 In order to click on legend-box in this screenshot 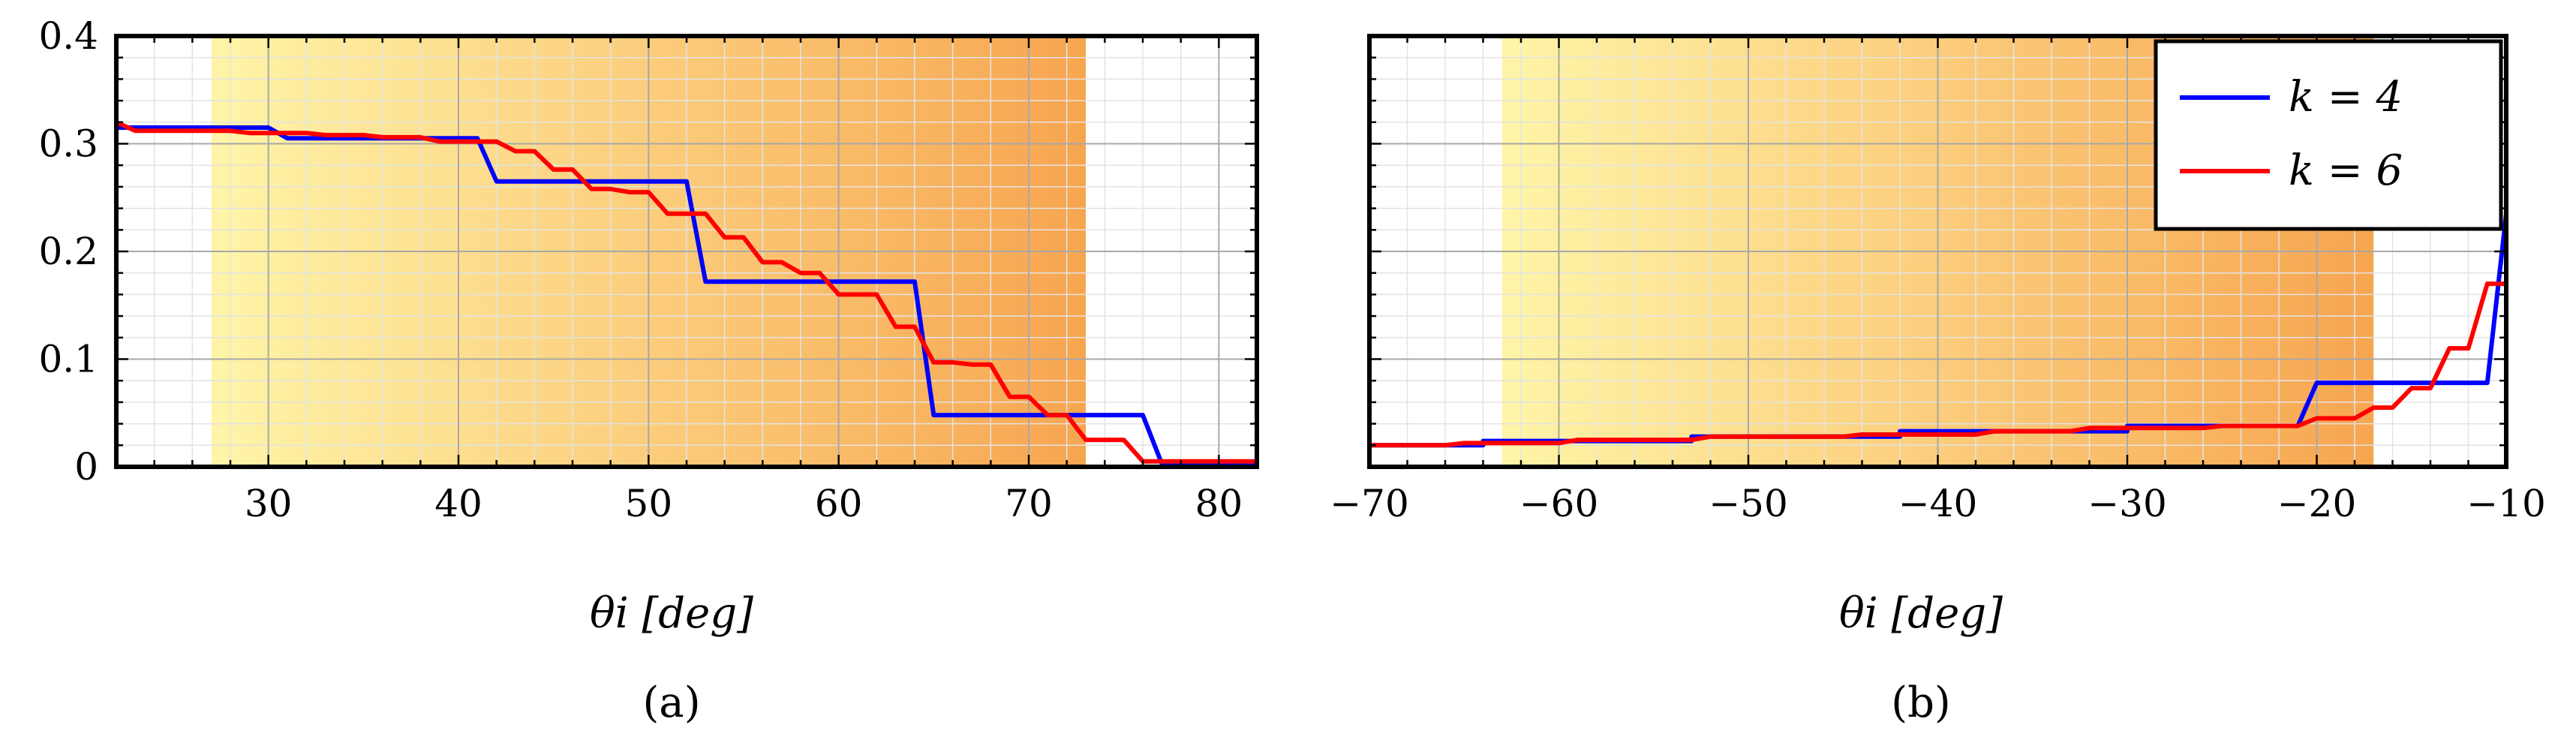, I will do `click(2328, 135)`.